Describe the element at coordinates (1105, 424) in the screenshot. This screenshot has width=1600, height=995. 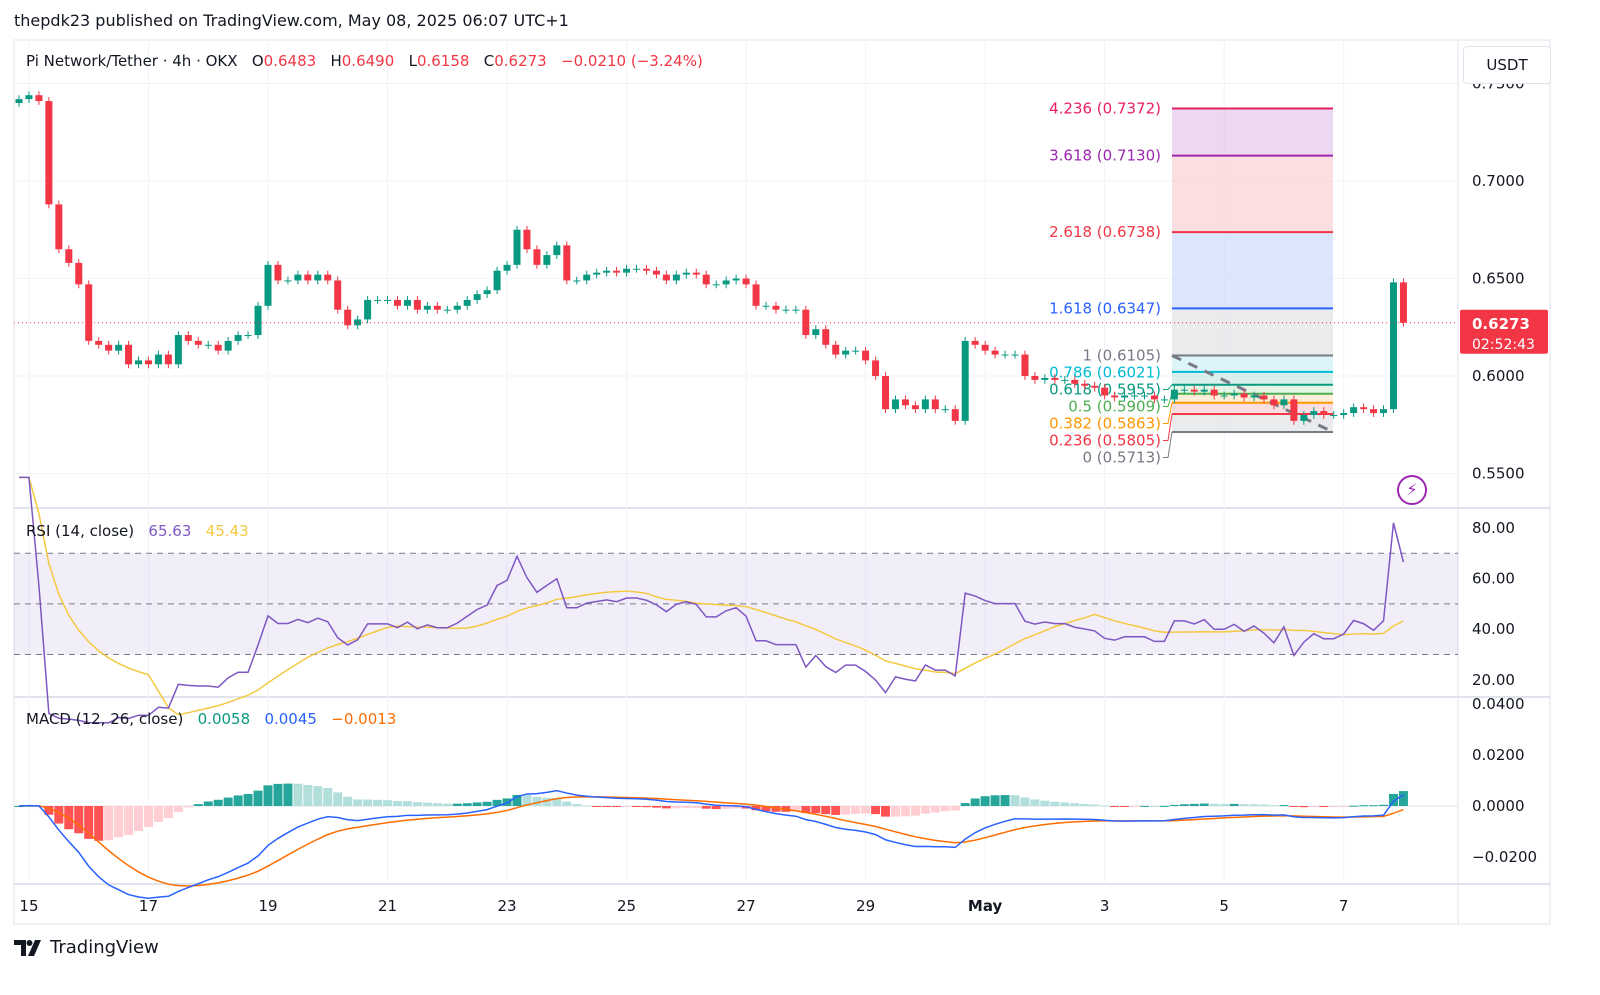
I see `fib-level-label: 0.382 (0.5863)` at that location.